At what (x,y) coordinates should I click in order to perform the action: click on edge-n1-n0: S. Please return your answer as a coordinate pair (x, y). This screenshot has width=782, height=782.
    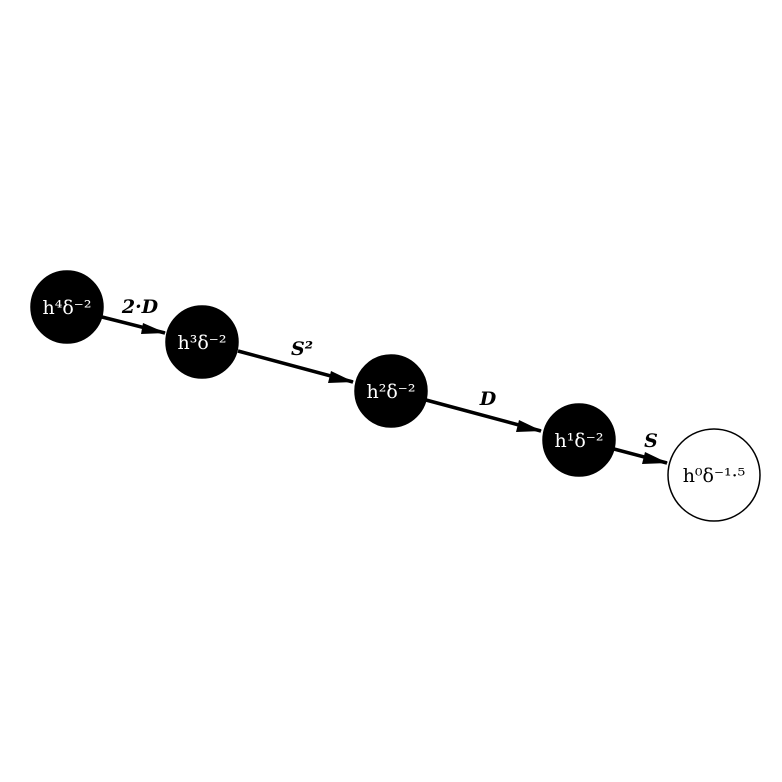
    Looking at the image, I should click on (640, 447).